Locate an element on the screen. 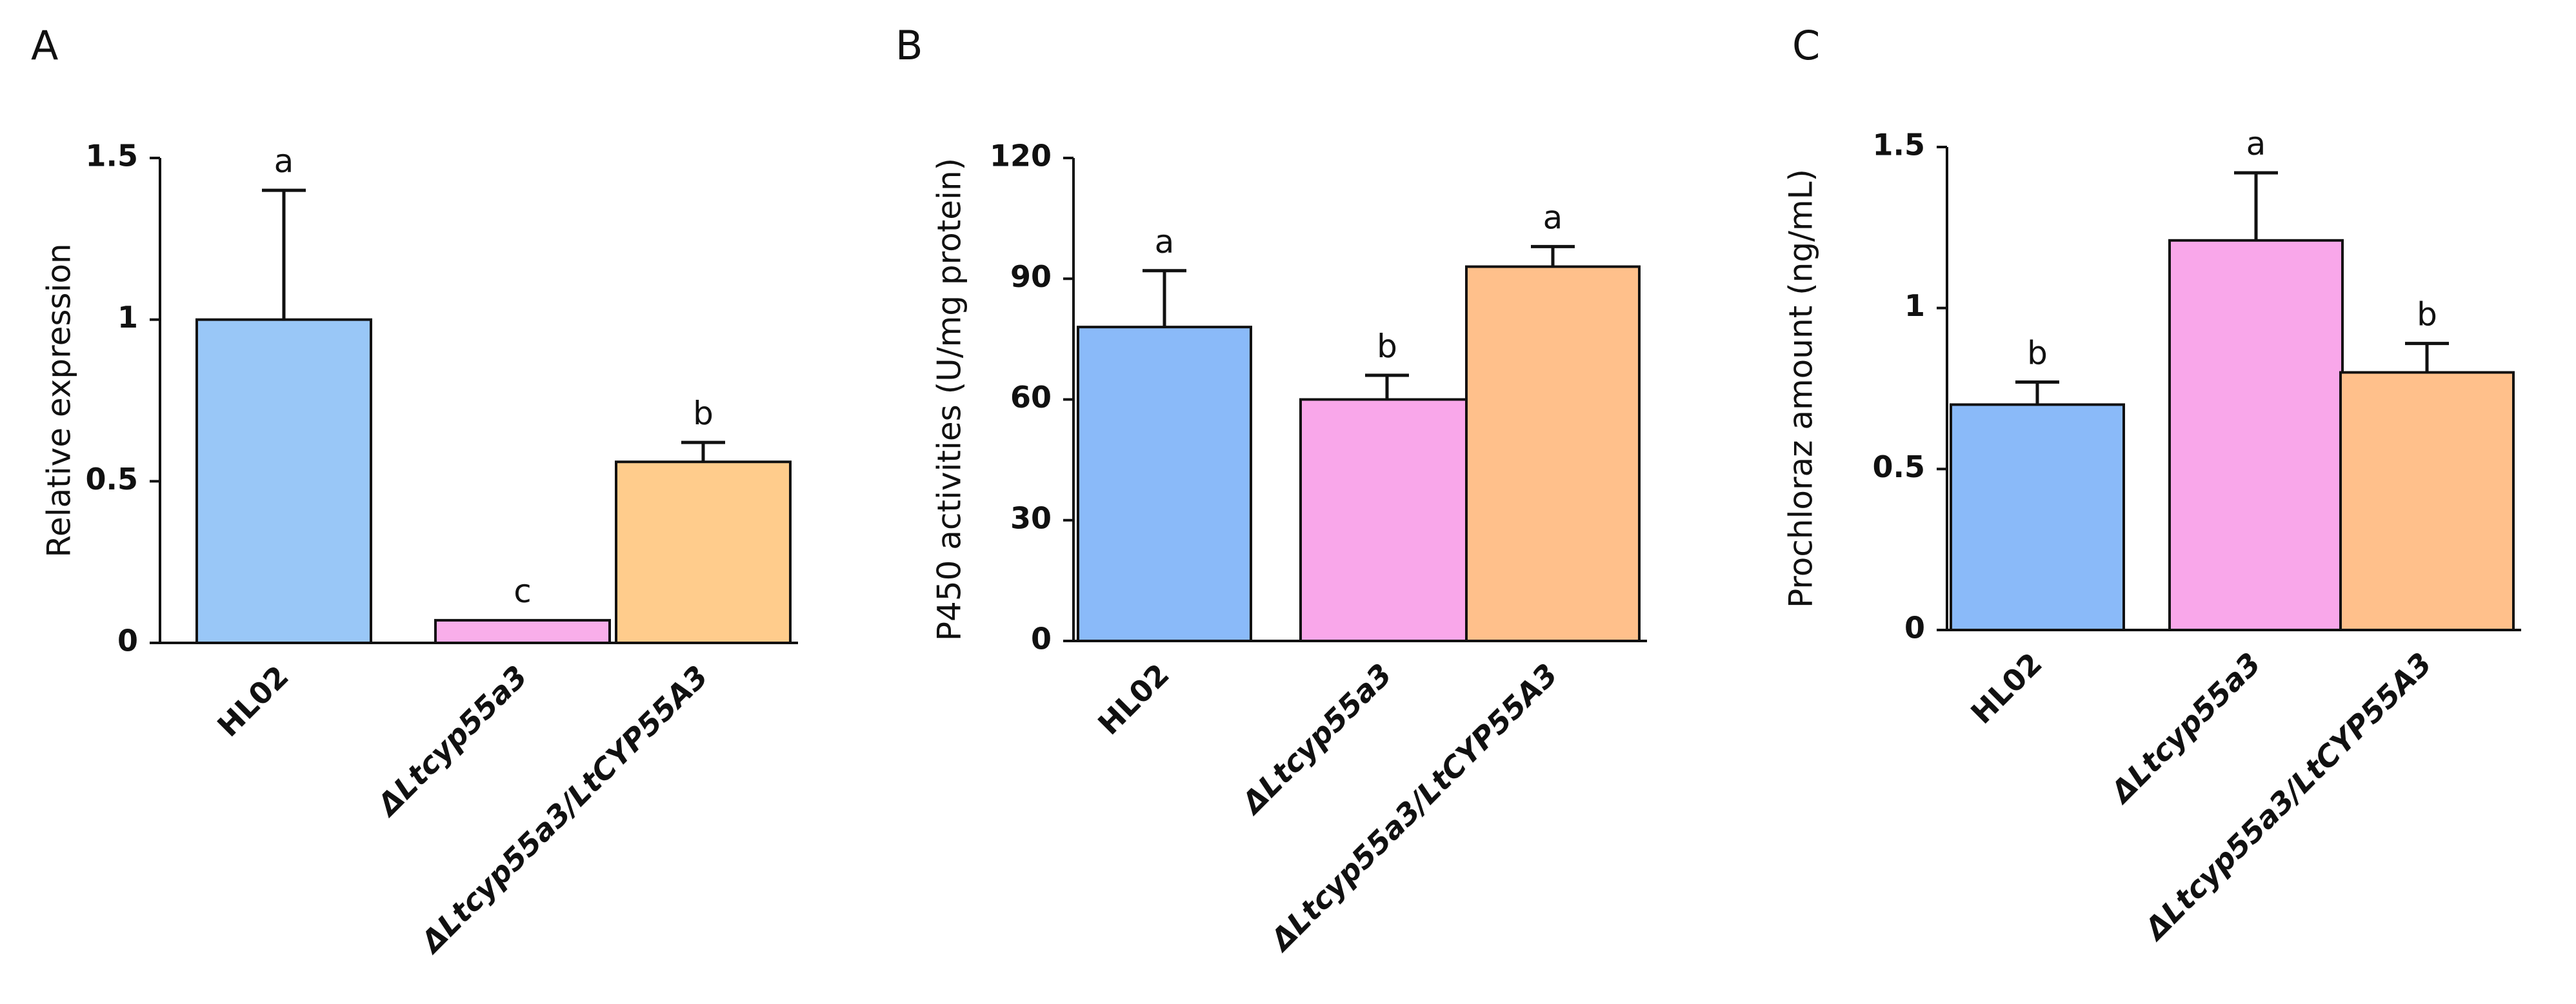 The width and height of the screenshot is (2576, 1004). significance-label: c is located at coordinates (523, 591).